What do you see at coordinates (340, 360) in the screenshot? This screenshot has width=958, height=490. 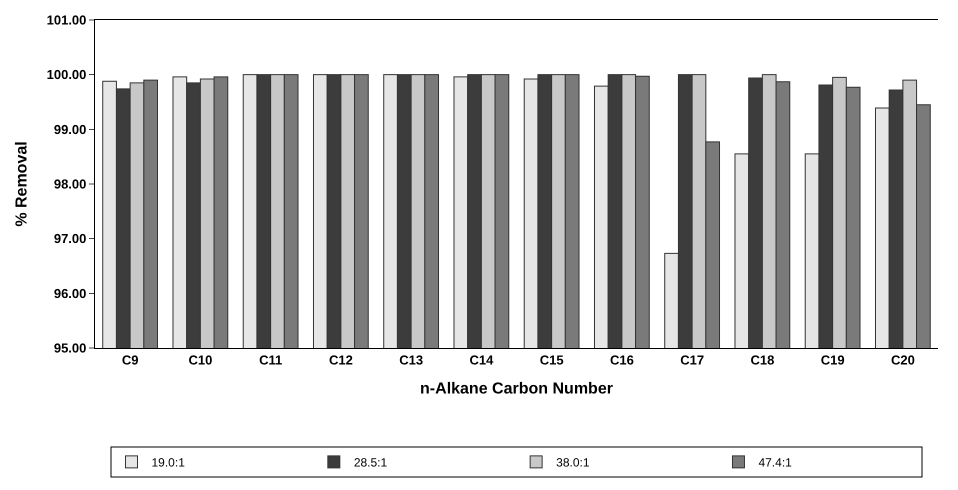 I see `x-tick-label: C12` at bounding box center [340, 360].